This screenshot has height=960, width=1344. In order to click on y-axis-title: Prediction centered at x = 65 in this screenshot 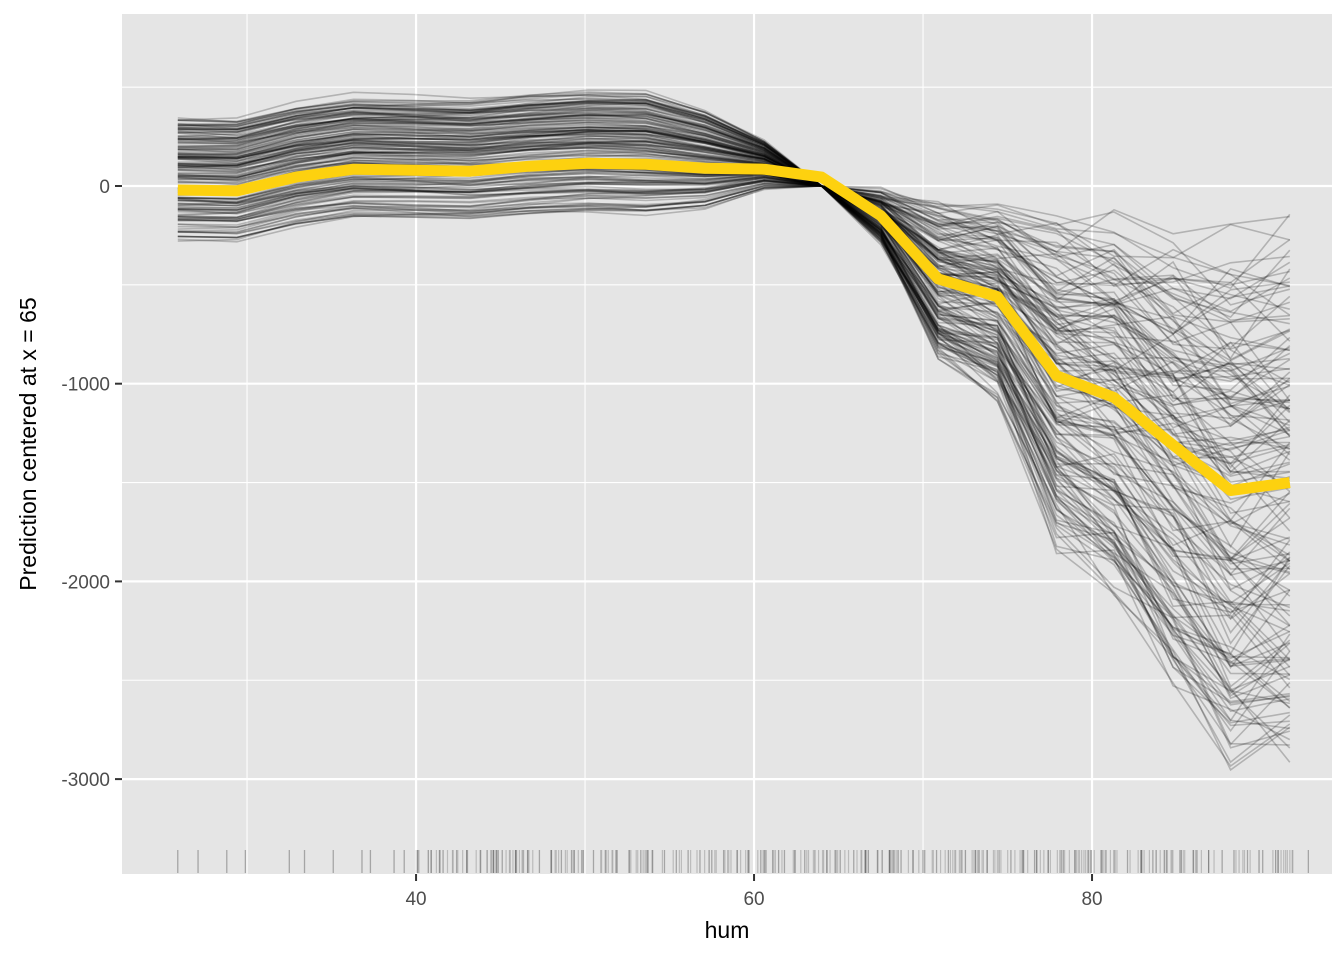, I will do `click(28, 443)`.